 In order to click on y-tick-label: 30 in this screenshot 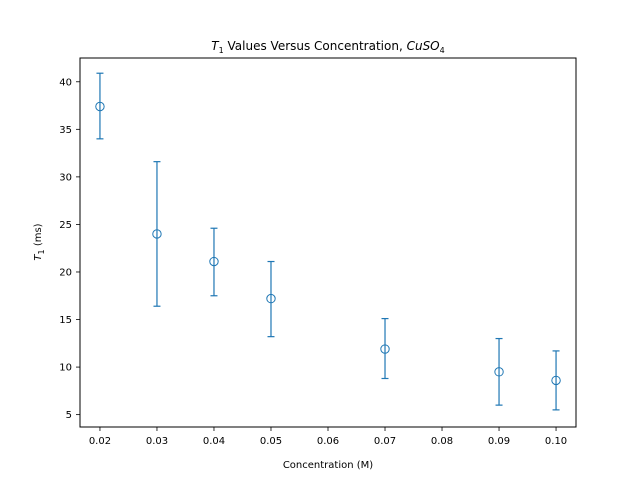, I will do `click(65, 177)`.